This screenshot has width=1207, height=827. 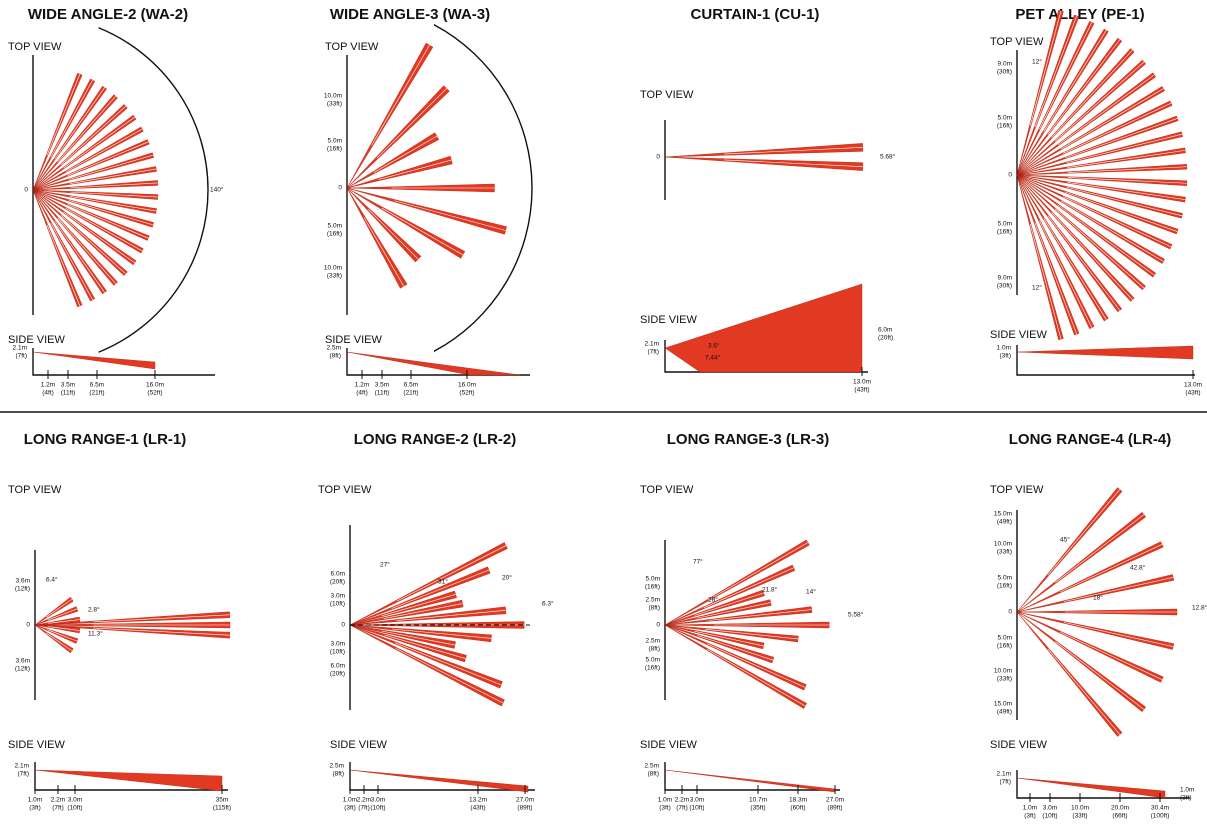 What do you see at coordinates (697, 800) in the screenshot?
I see `label: 3.0m` at bounding box center [697, 800].